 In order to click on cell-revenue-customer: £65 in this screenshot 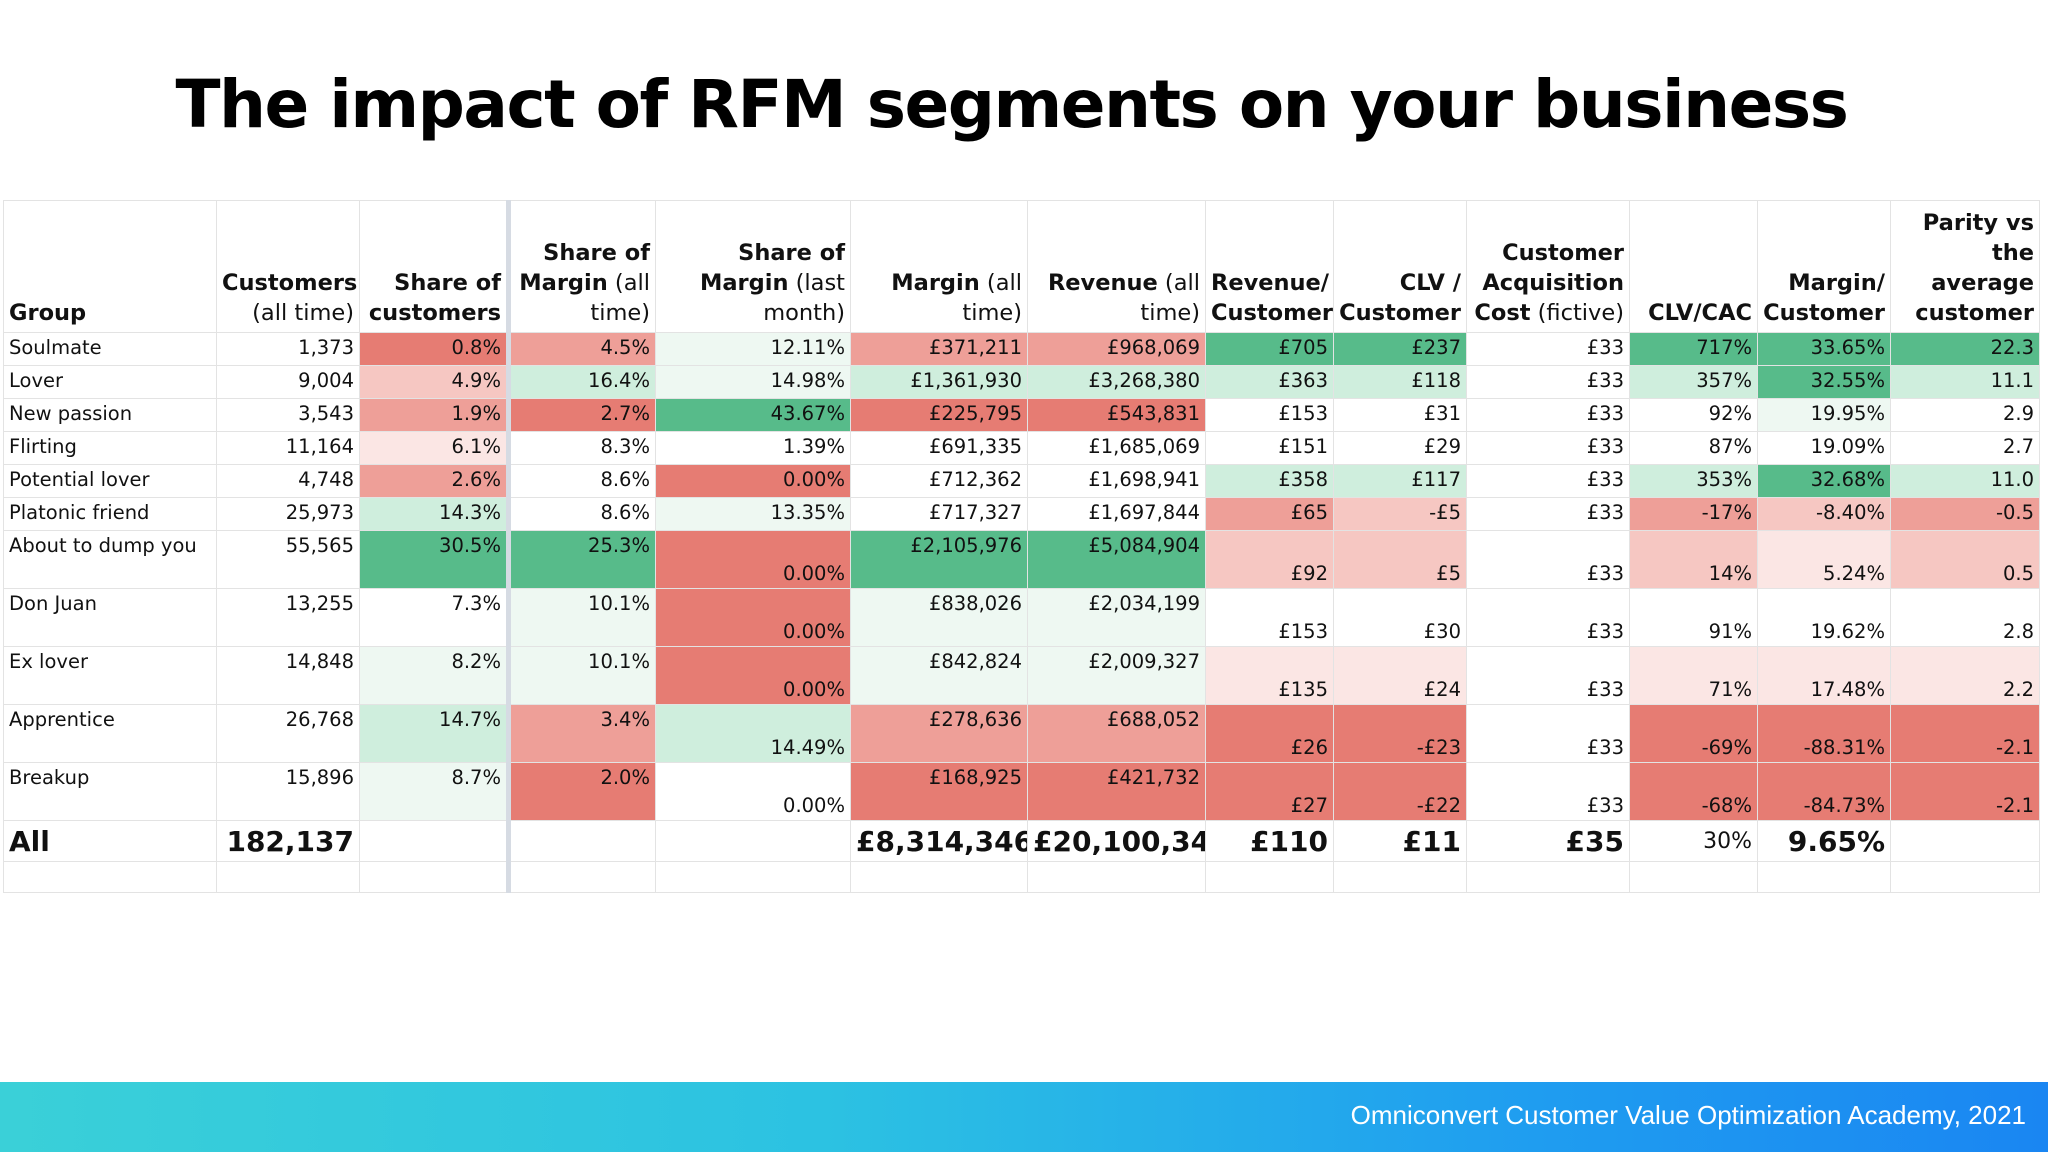, I will do `click(1269, 514)`.